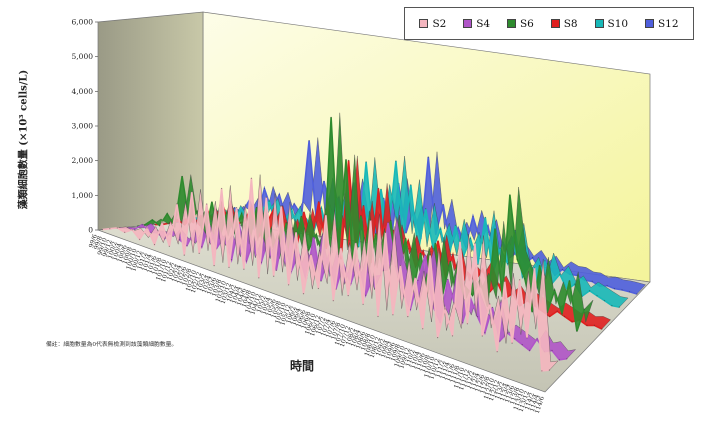  I want to click on y-axis: 0 1,000 2,000 3,000 4,000 5,000 6,000, so click(85, 126).